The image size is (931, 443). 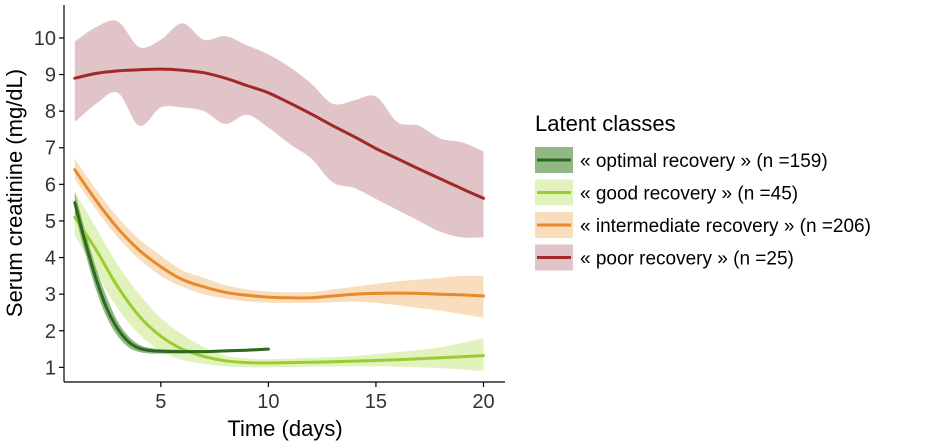 I want to click on y-tick-label: 1, so click(x=50, y=368).